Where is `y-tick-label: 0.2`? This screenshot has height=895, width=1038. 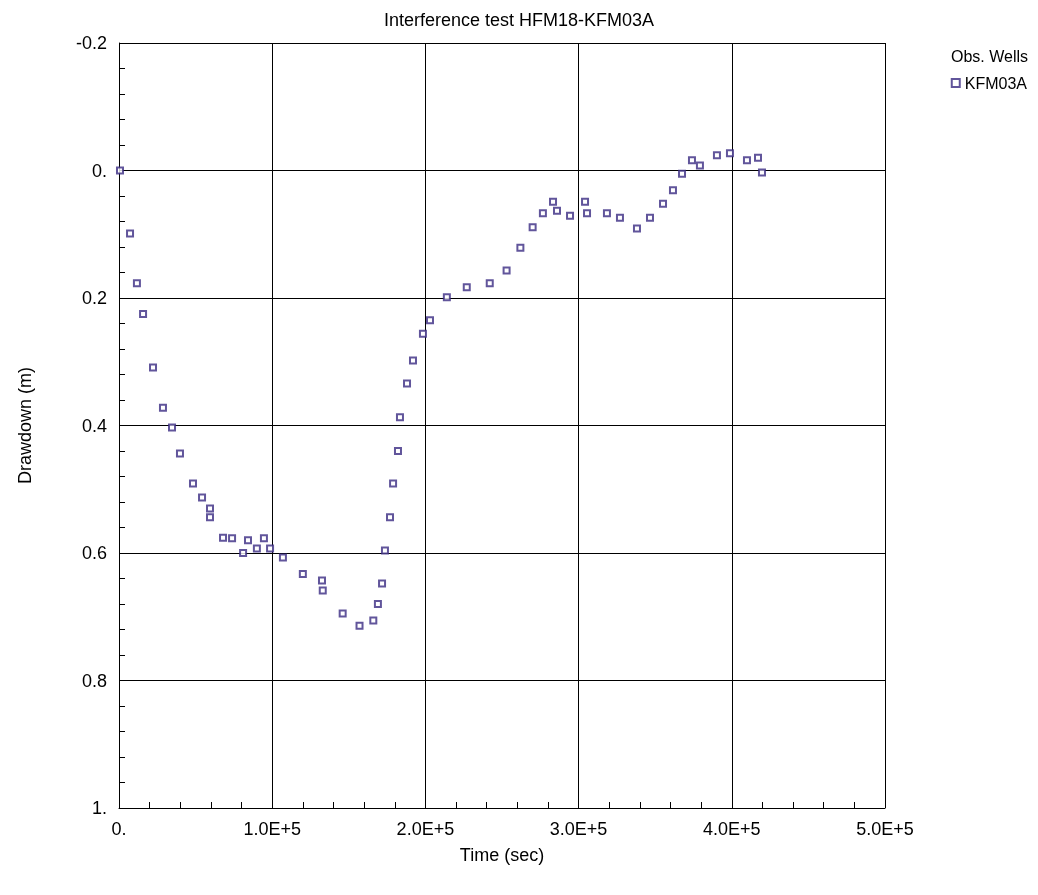 y-tick-label: 0.2 is located at coordinates (94, 298).